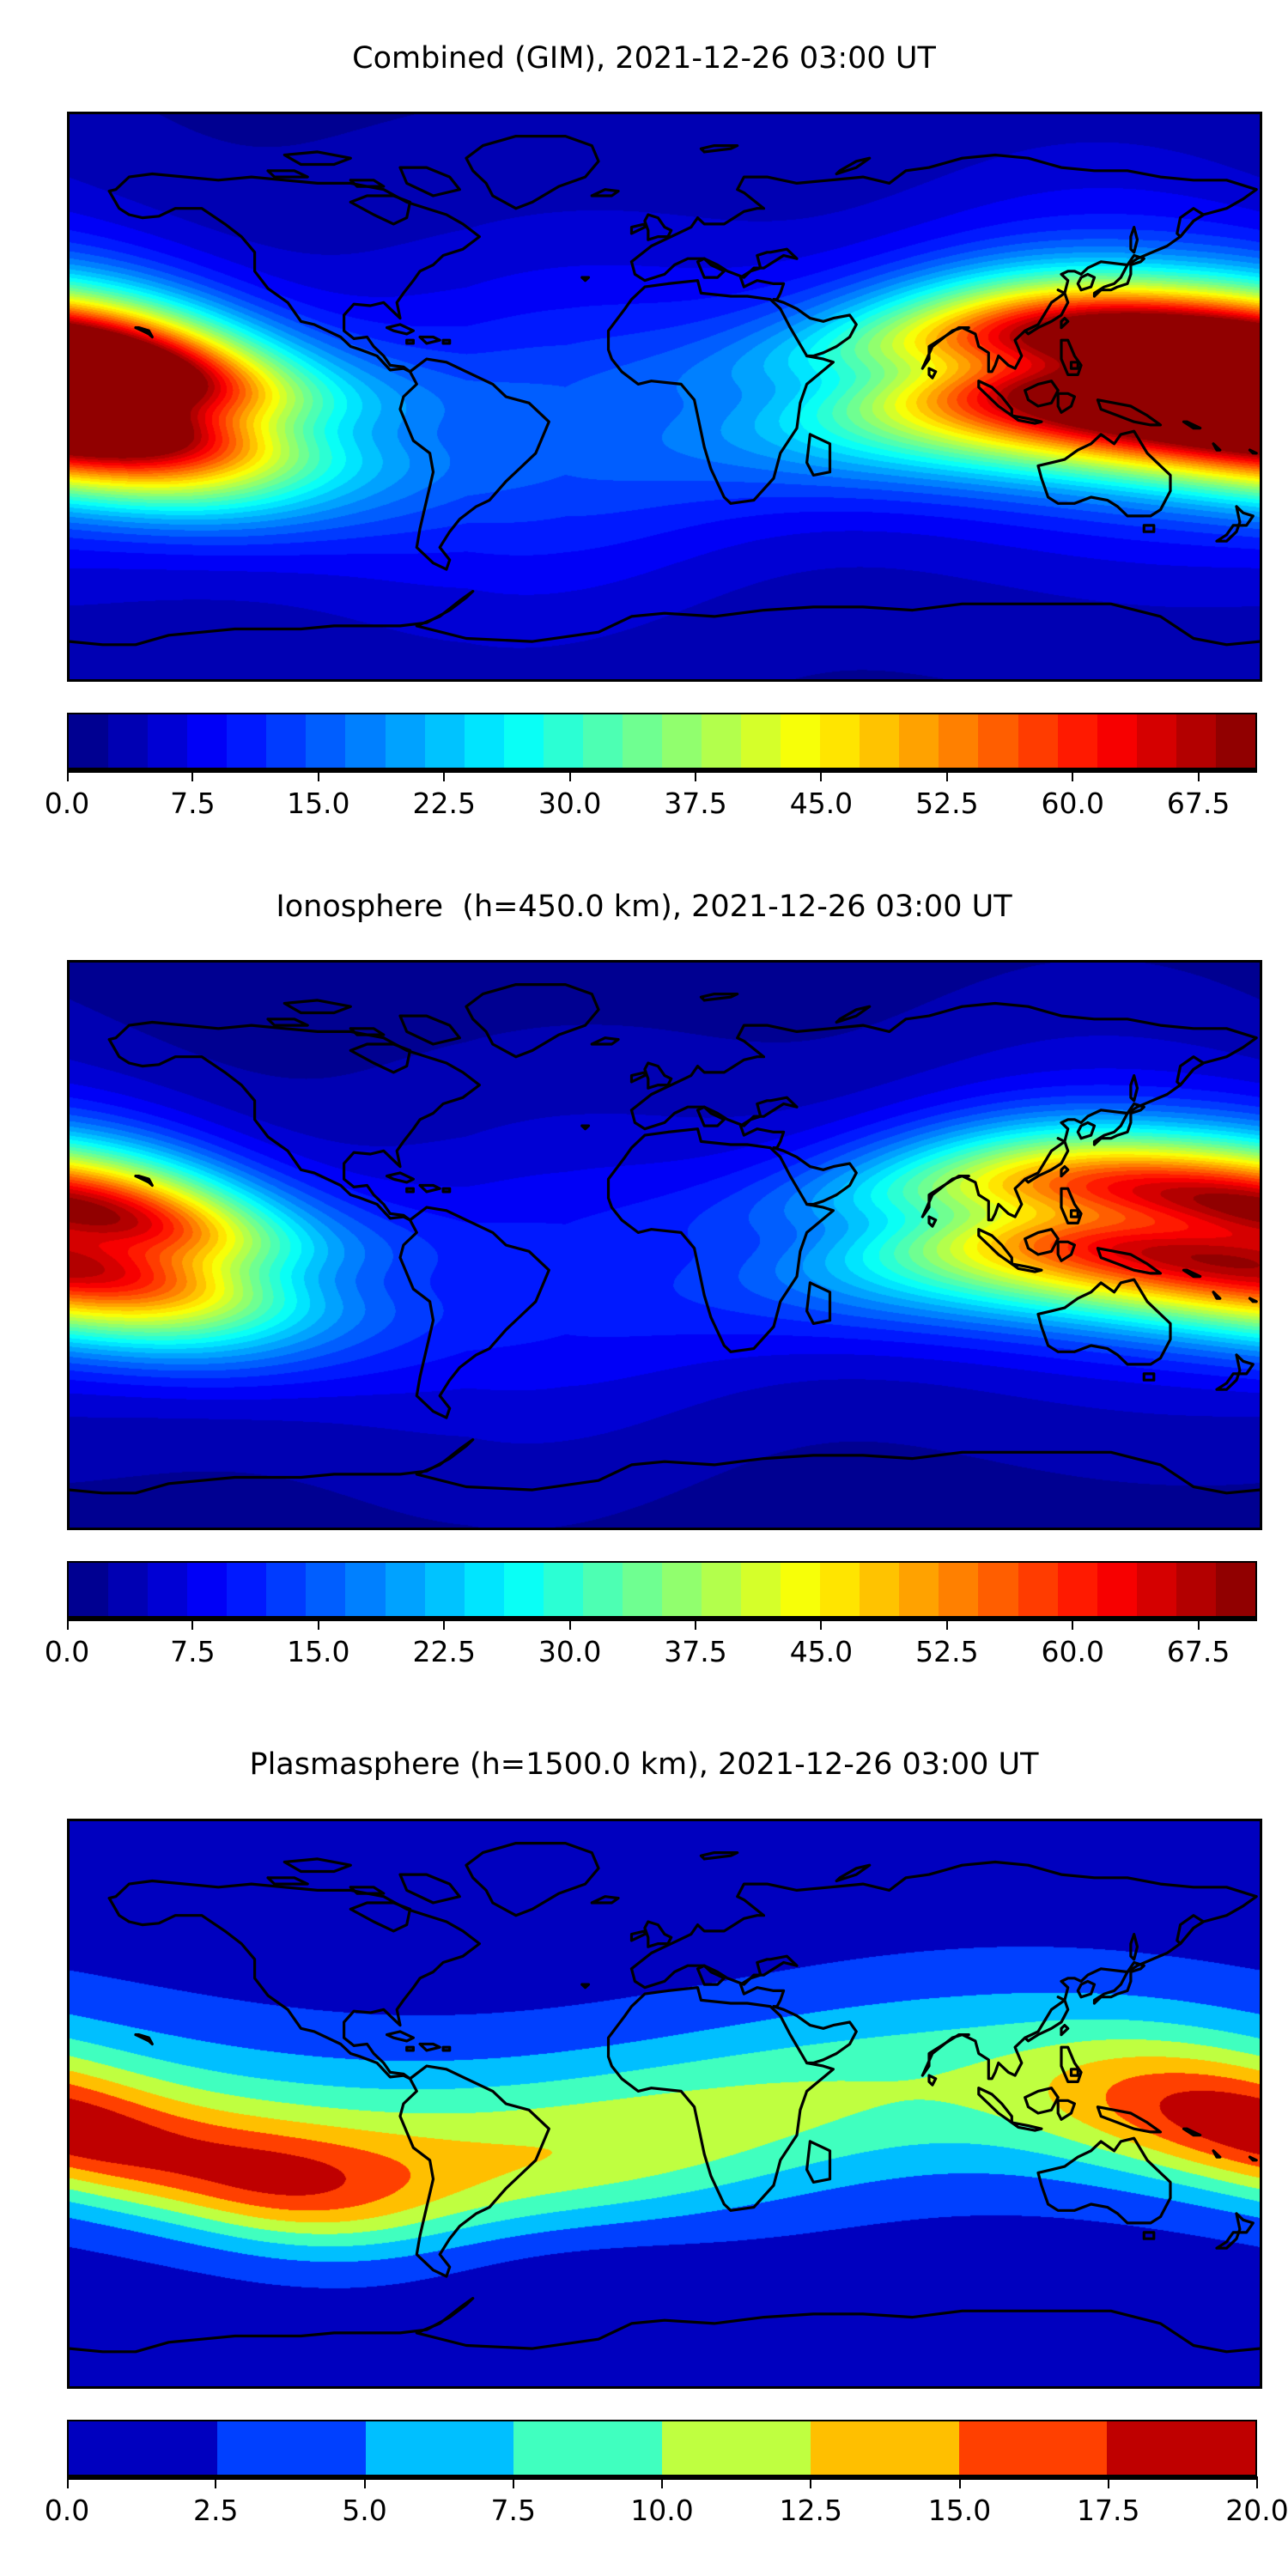 The image size is (1288, 2576). I want to click on colorbar-ionosphere: 0.0 7.5 15.0 22.5 30.0 37.5 45.0 52.5 60.0 67.5, so click(651, 1625).